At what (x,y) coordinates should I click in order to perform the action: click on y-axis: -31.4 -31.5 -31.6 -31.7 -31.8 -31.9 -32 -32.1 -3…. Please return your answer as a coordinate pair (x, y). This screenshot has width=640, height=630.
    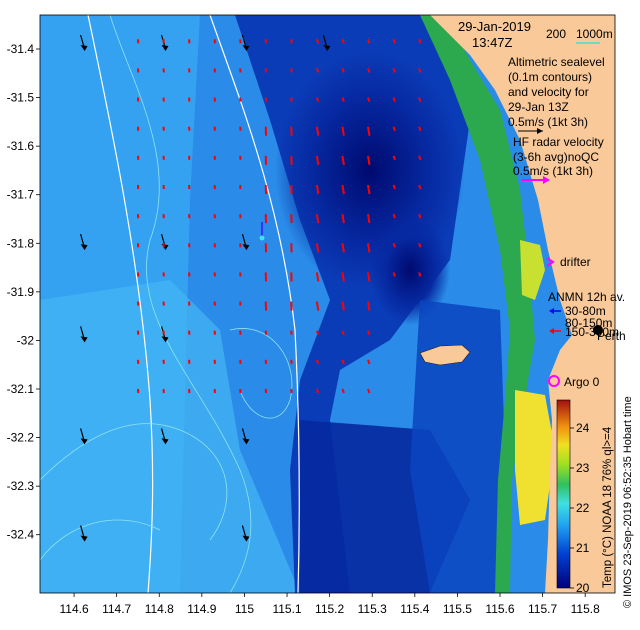
    Looking at the image, I should click on (23, 292).